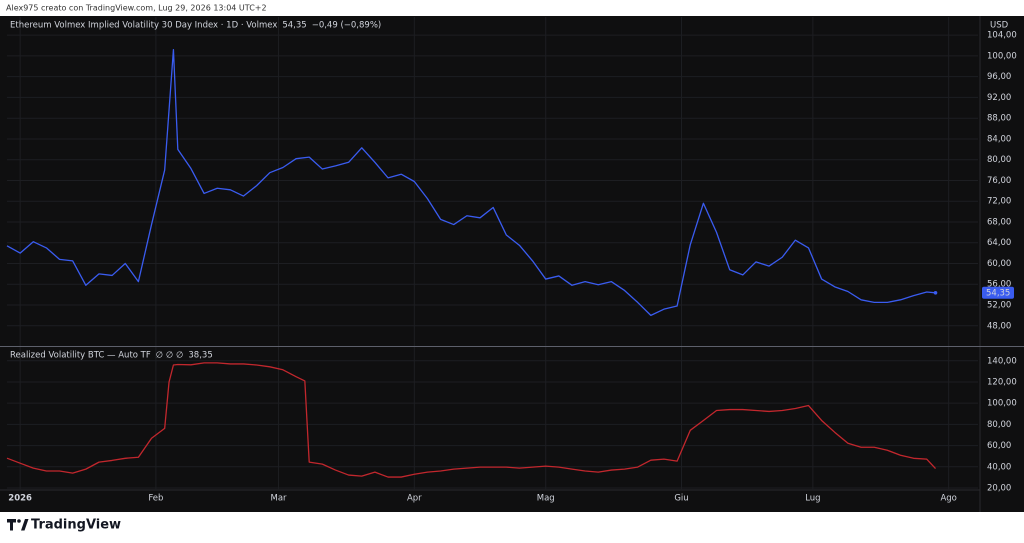 The width and height of the screenshot is (1024, 543). What do you see at coordinates (999, 222) in the screenshot?
I see `y-tick-label: 68,00` at bounding box center [999, 222].